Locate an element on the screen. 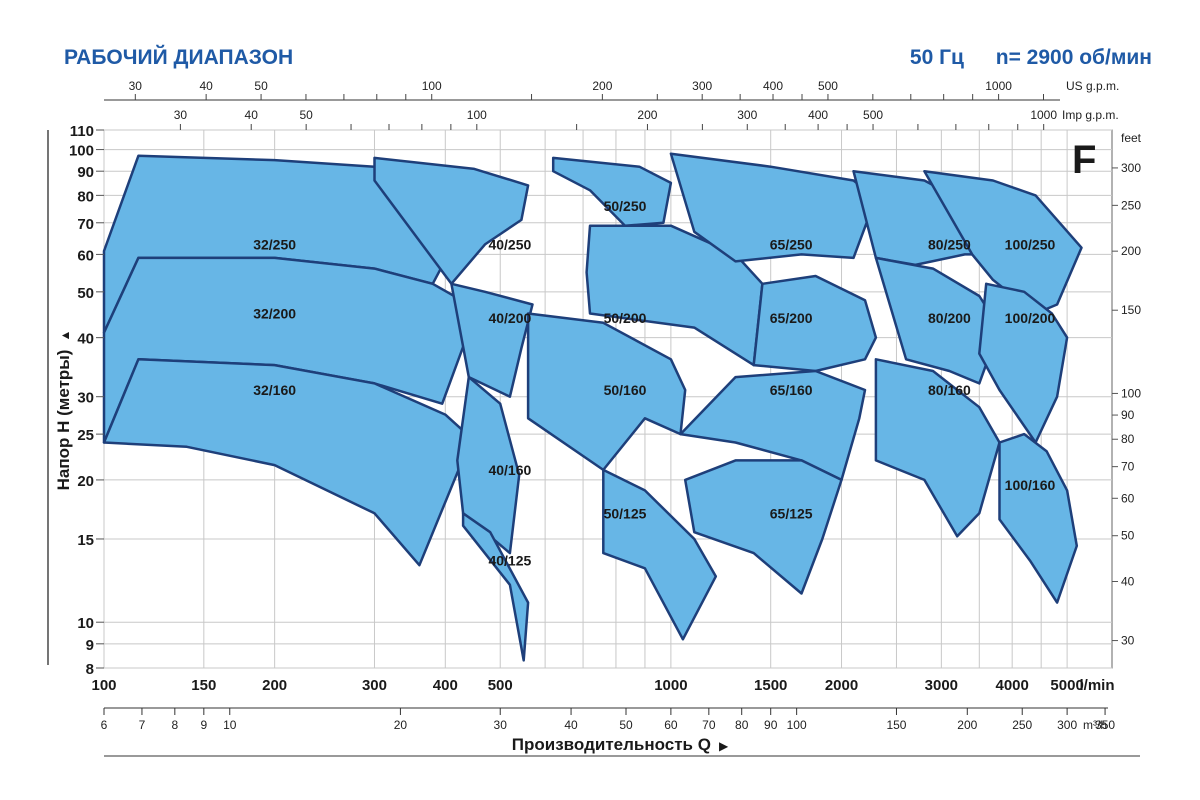 Image resolution: width=1200 pixels, height=800 pixels. x-tick-label: 150 is located at coordinates (203, 685).